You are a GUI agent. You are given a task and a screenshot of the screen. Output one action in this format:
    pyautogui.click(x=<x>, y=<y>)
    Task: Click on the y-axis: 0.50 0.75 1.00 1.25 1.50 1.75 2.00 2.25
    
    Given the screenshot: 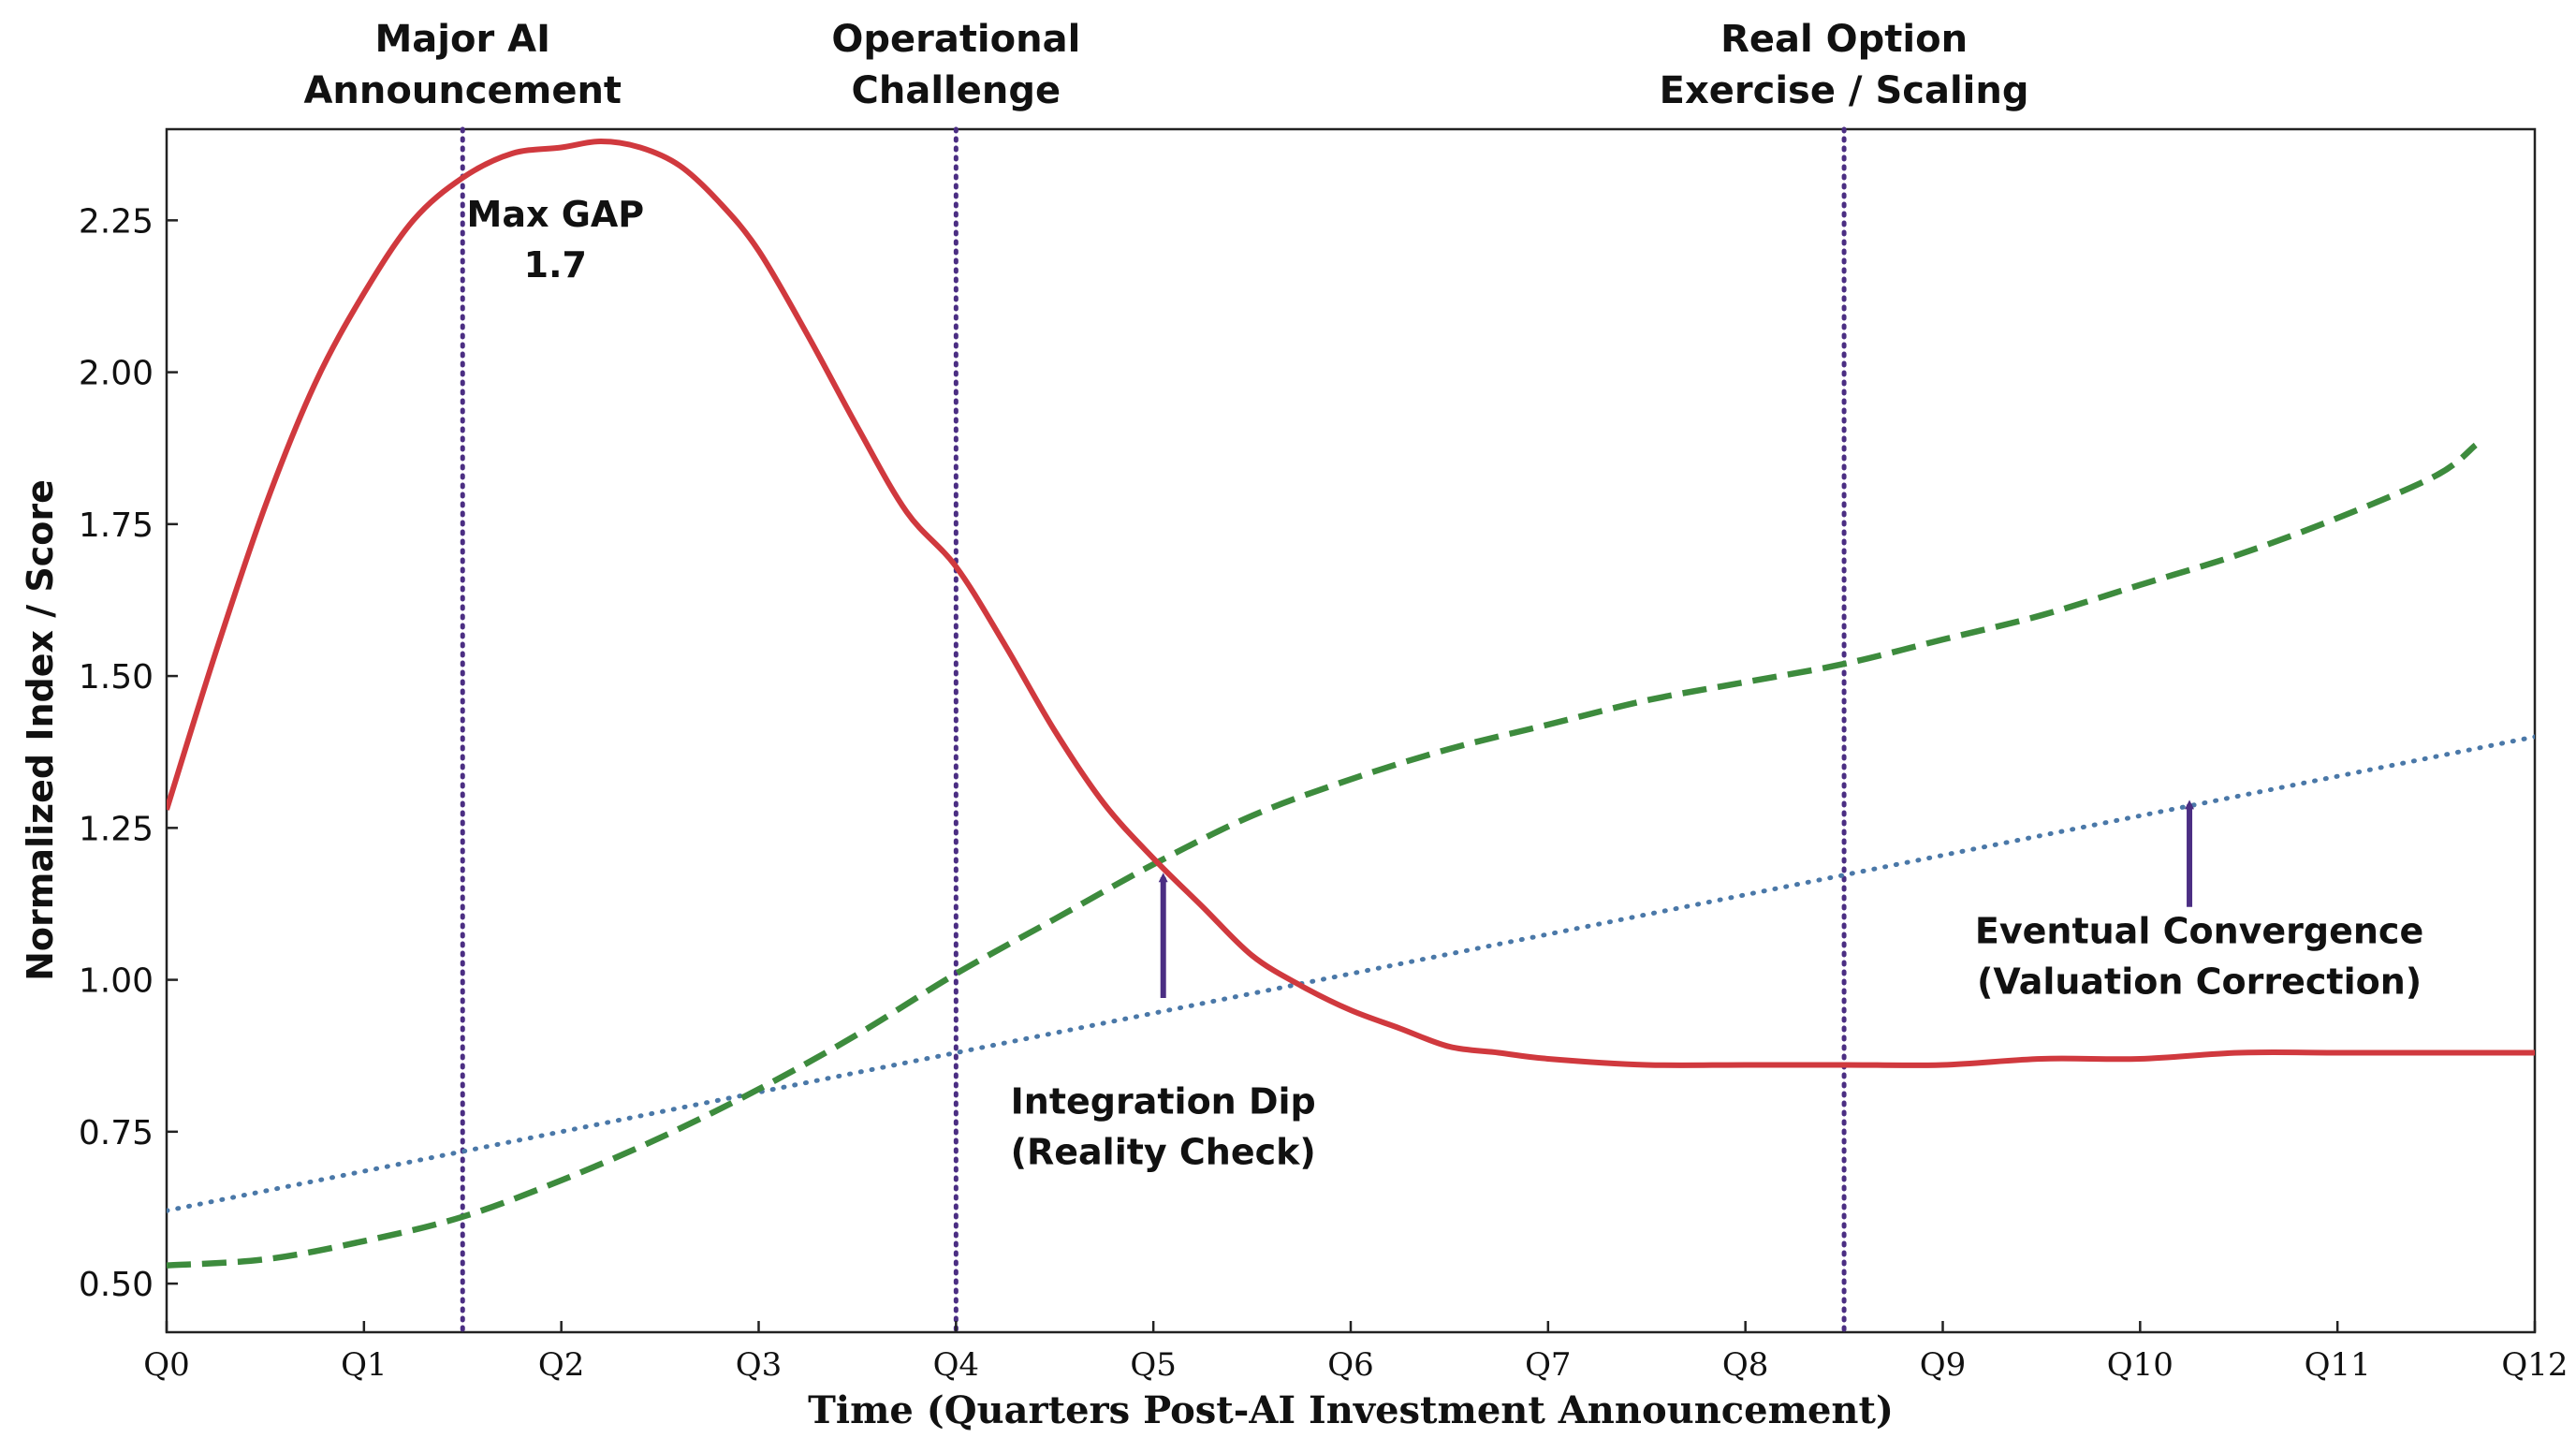 What is the action you would take?
    pyautogui.click(x=128, y=753)
    